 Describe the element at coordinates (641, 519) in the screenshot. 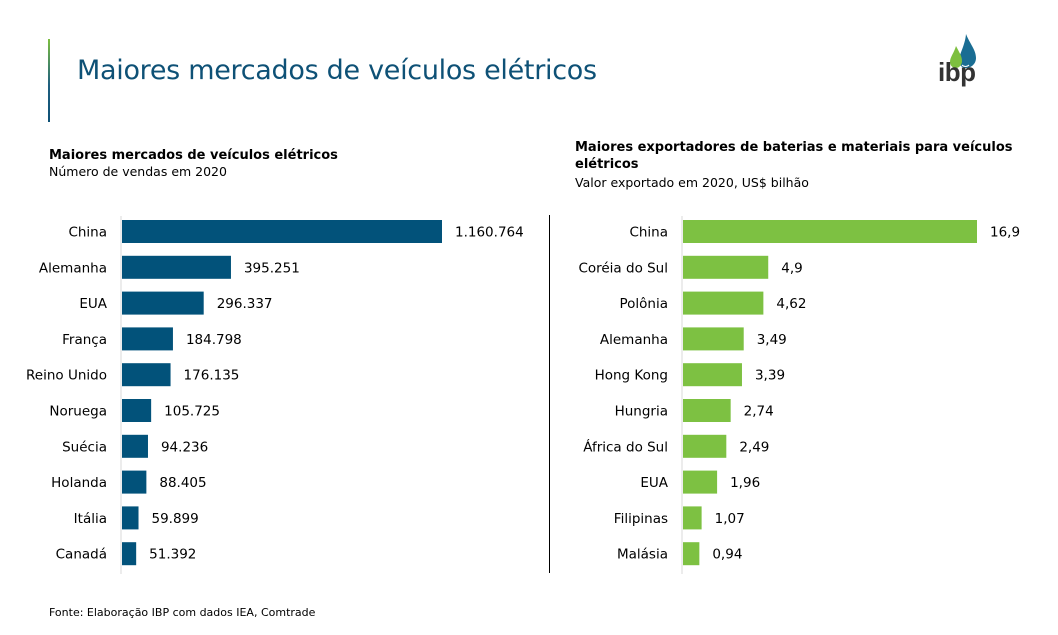

I see `category-label: Filipinas` at that location.